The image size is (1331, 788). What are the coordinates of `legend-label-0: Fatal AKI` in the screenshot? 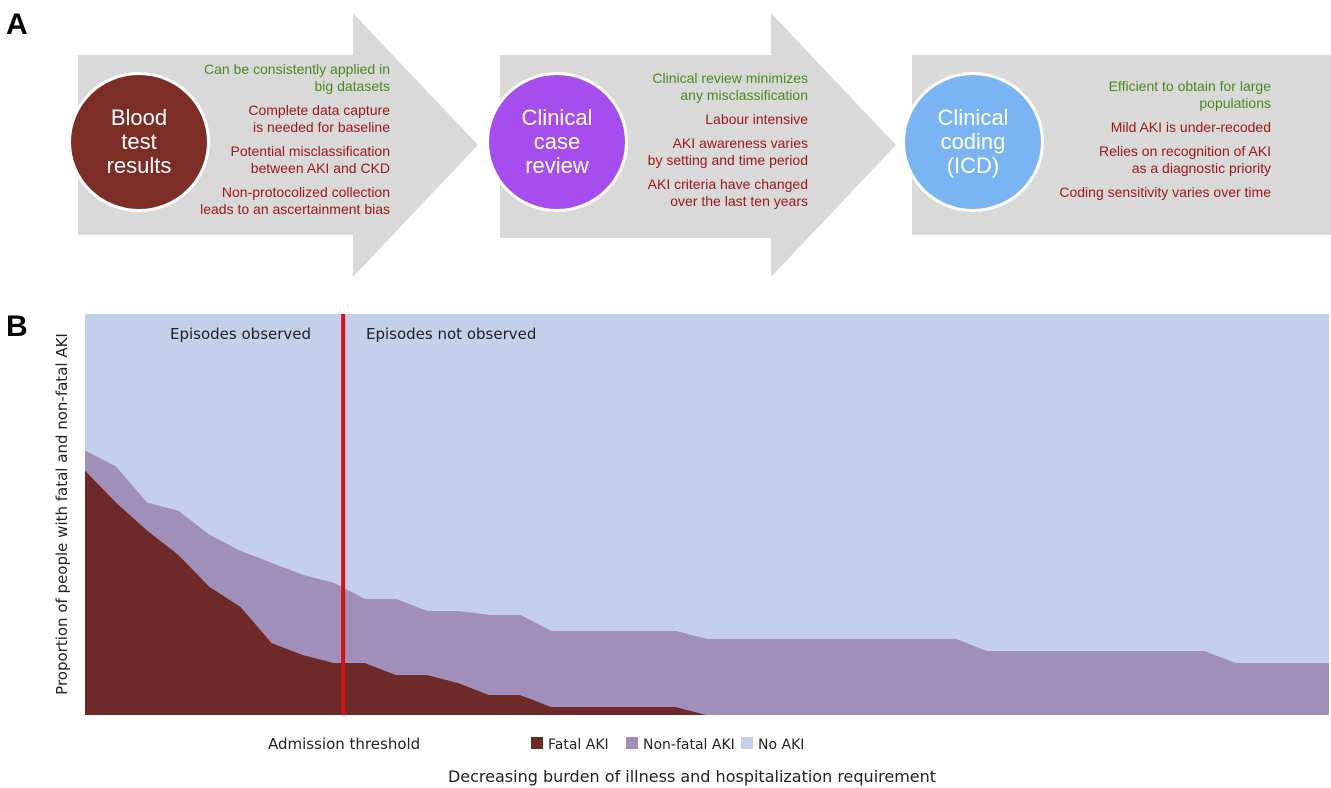 It's located at (578, 745).